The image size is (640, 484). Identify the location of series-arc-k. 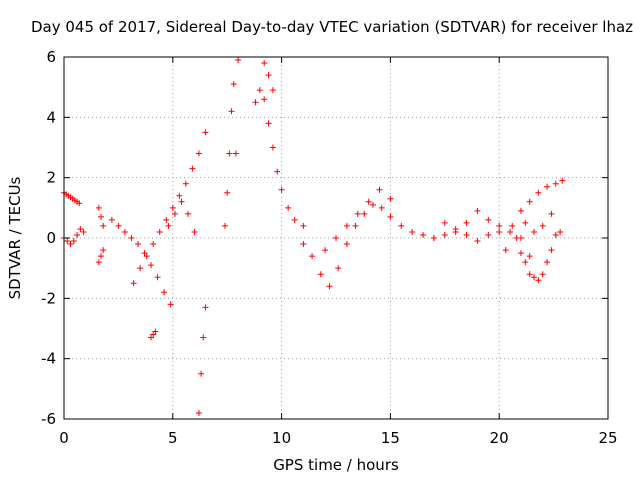
(237, 107).